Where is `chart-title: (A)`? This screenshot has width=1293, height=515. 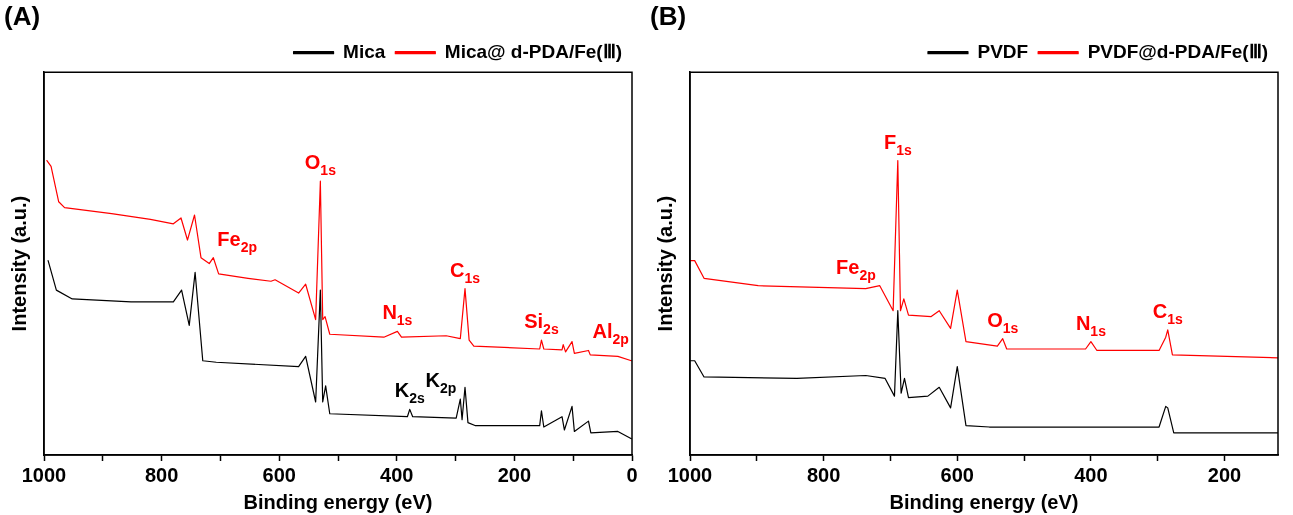
chart-title: (A) is located at coordinates (22, 15).